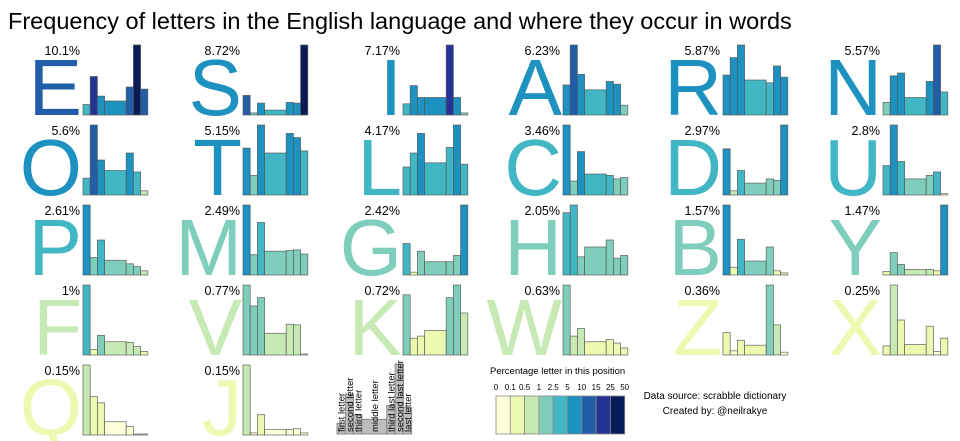  Describe the element at coordinates (554, 387) in the screenshot. I see `color-tick-label: 2.5` at that location.